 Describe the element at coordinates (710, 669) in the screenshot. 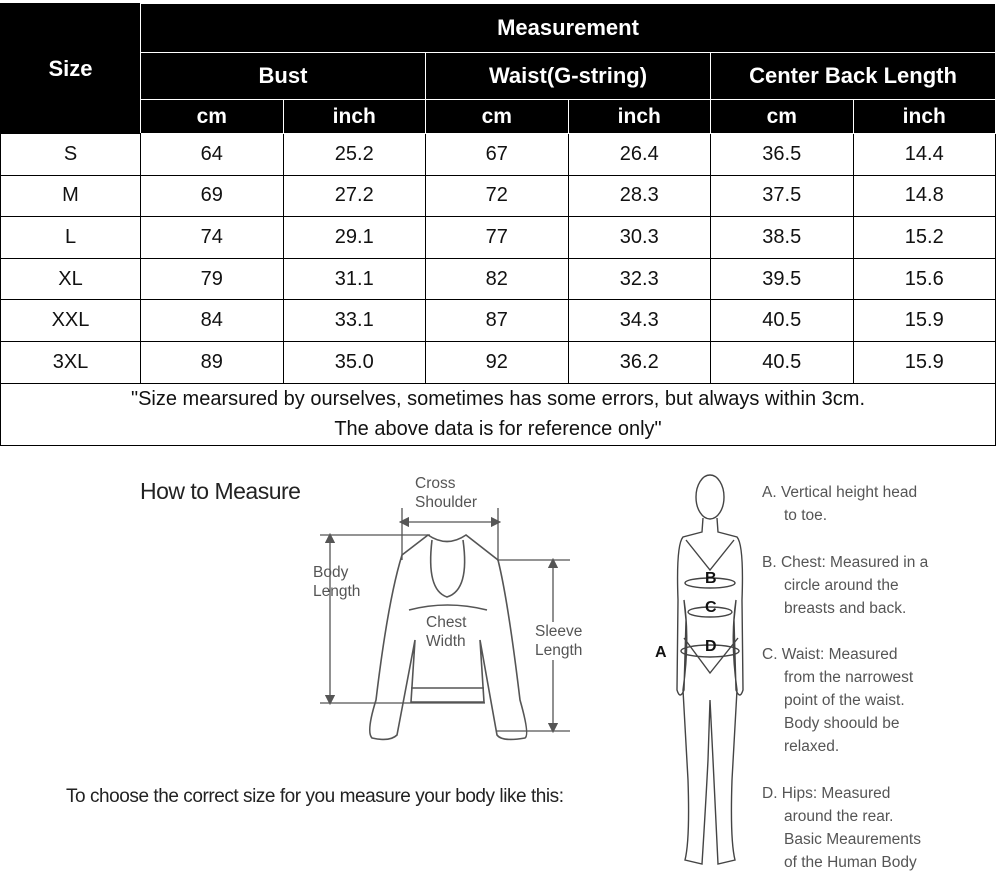

I see `body-figure-icon` at that location.